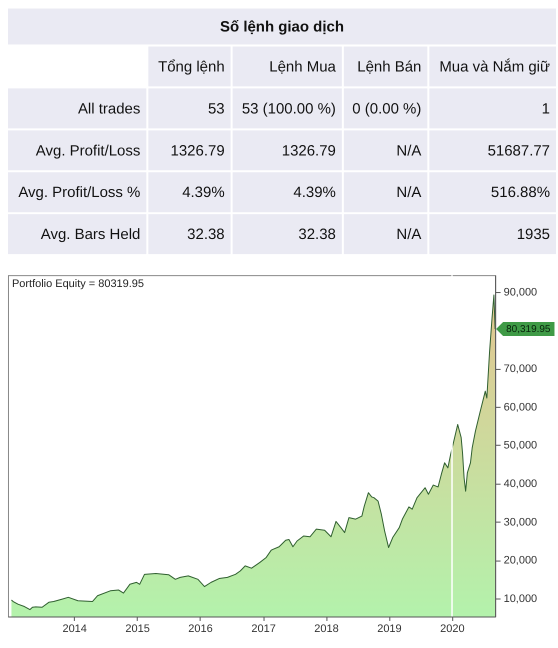 Image resolution: width=558 pixels, height=648 pixels. Describe the element at coordinates (79, 193) in the screenshot. I see `category-label: Avg. Profit/Loss %` at that location.